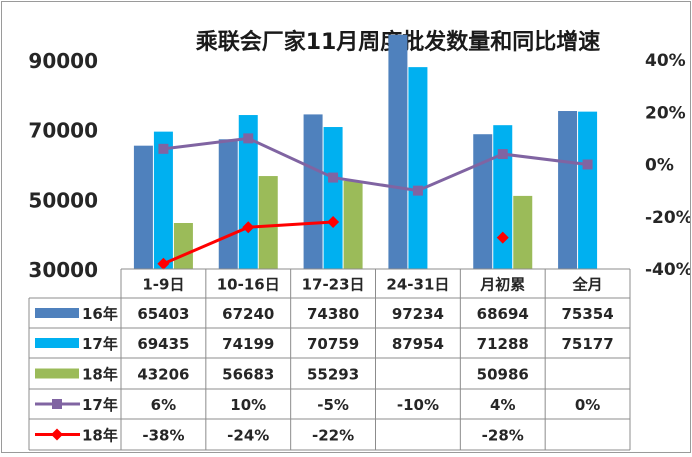 This screenshot has height=457, width=692. What do you see at coordinates (333, 344) in the screenshot?
I see `table-cell-value: 70759` at bounding box center [333, 344].